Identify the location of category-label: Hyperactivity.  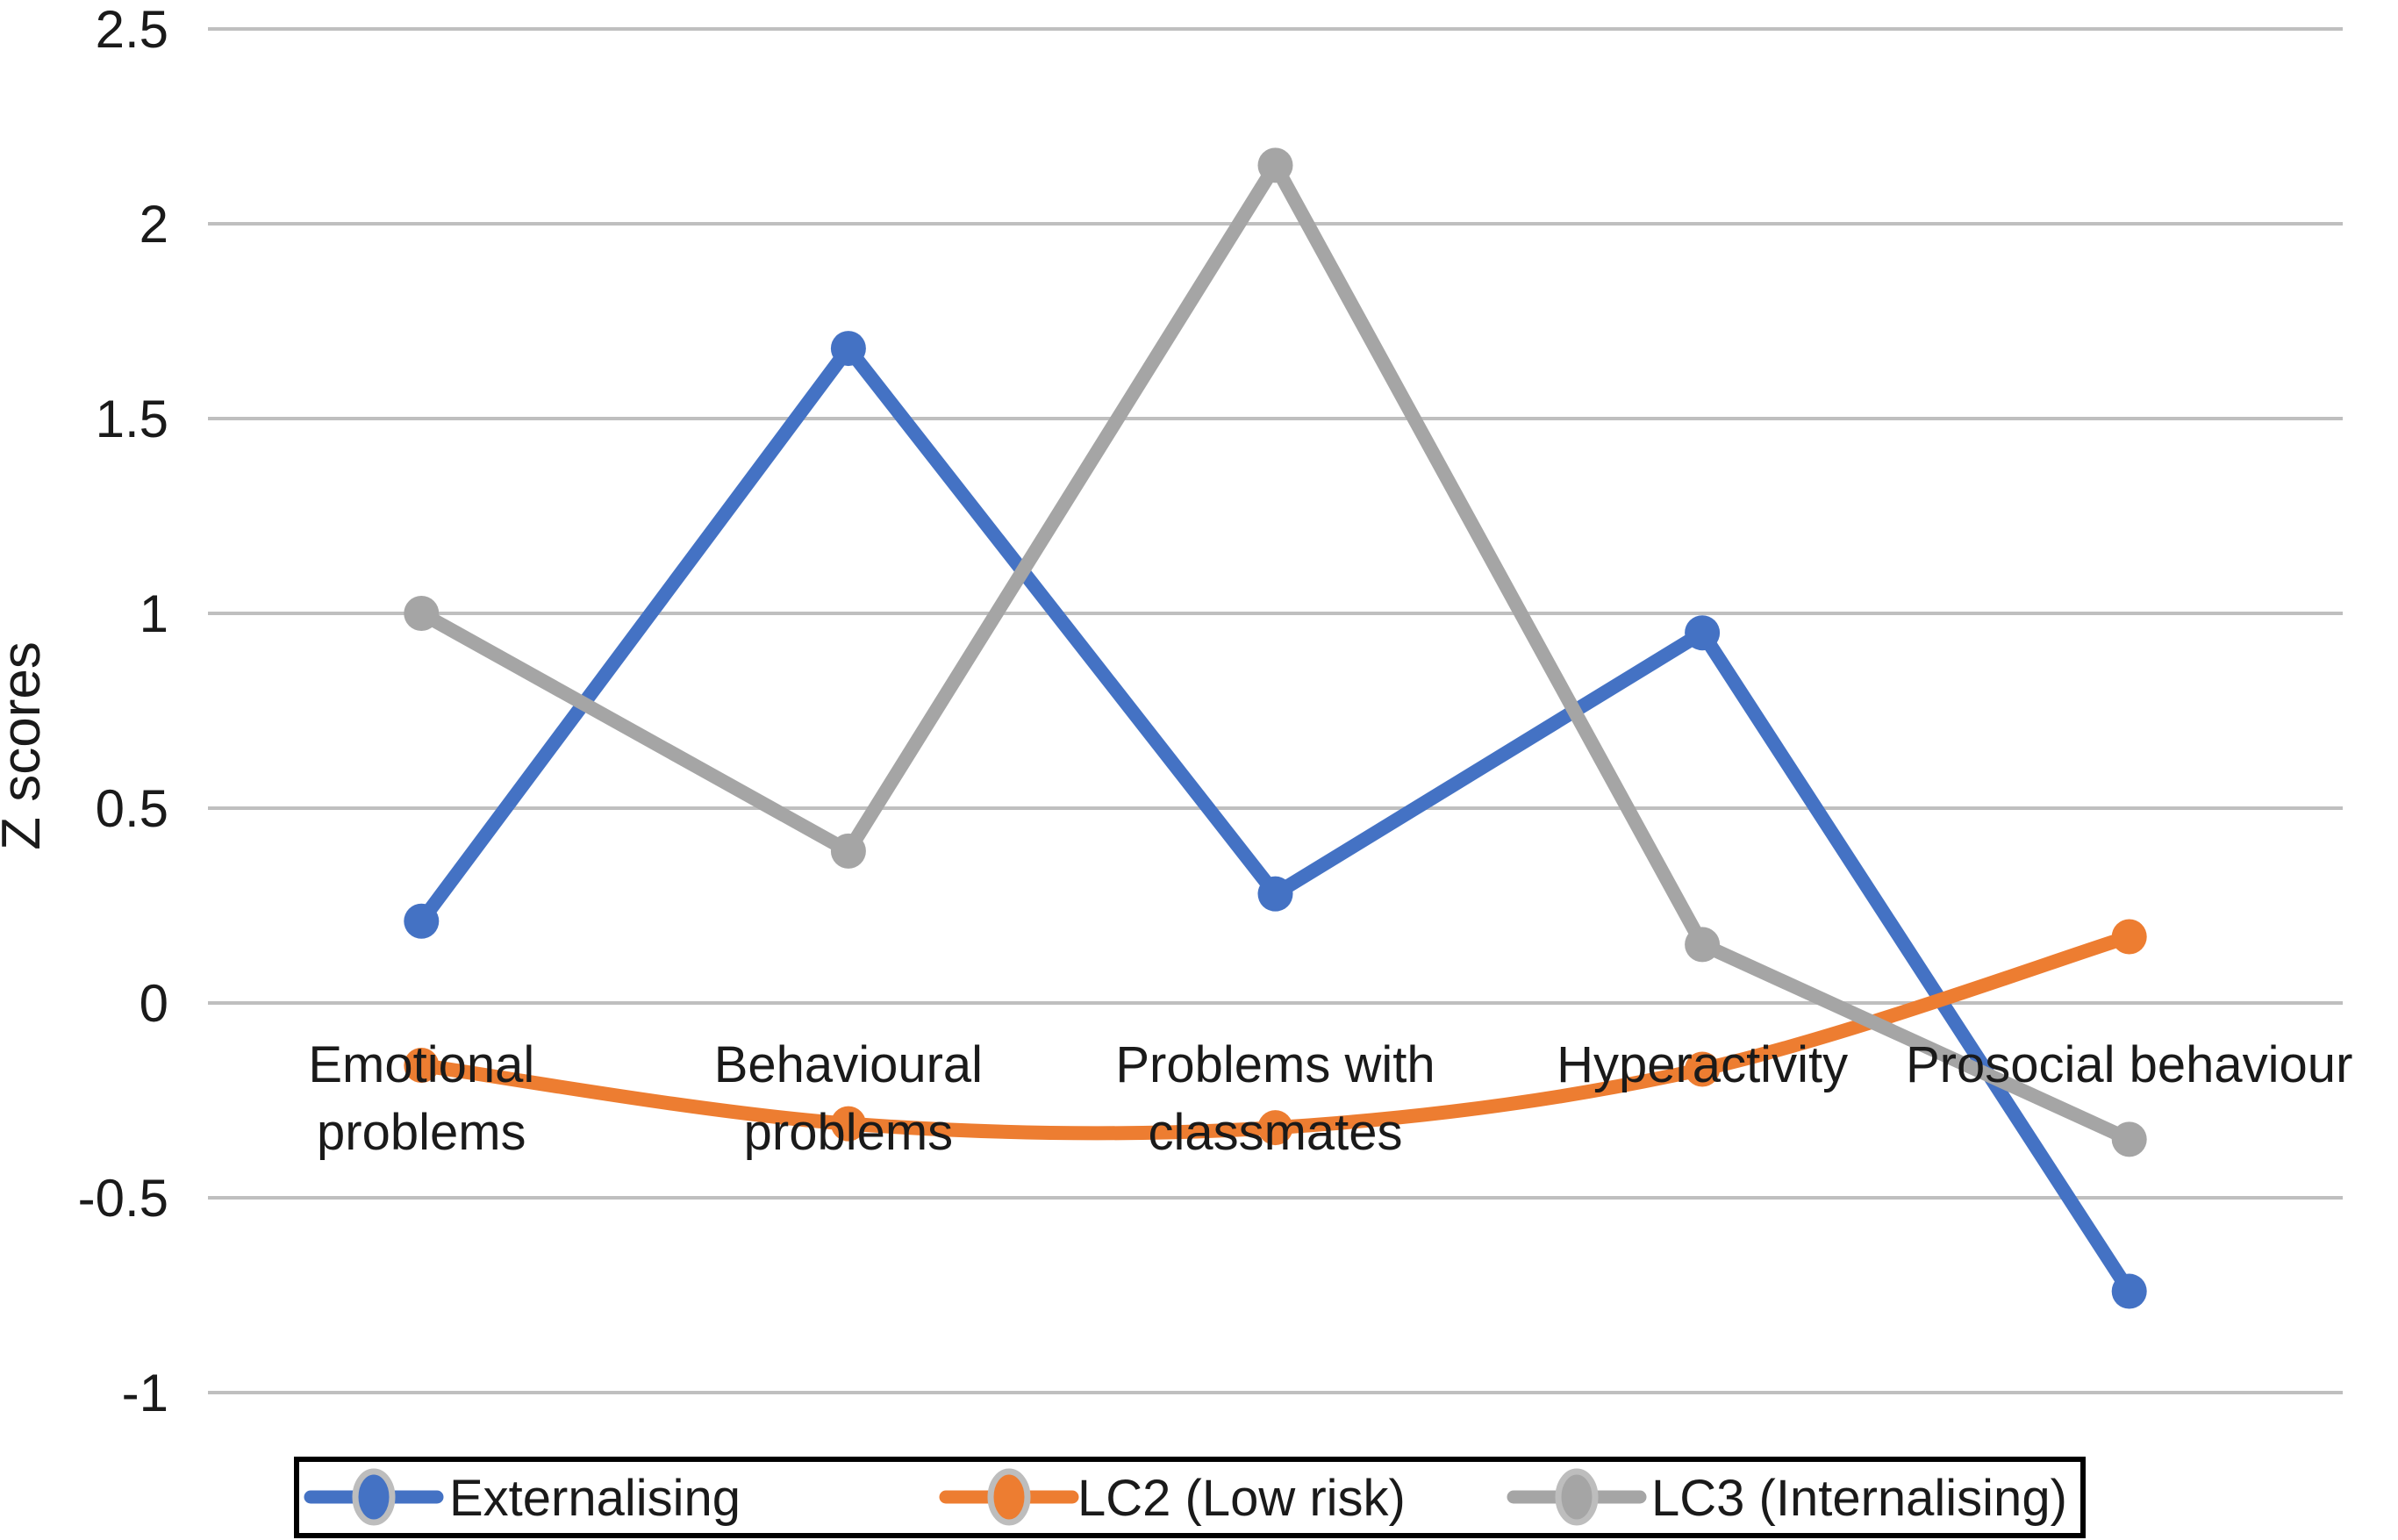
(1702, 1064).